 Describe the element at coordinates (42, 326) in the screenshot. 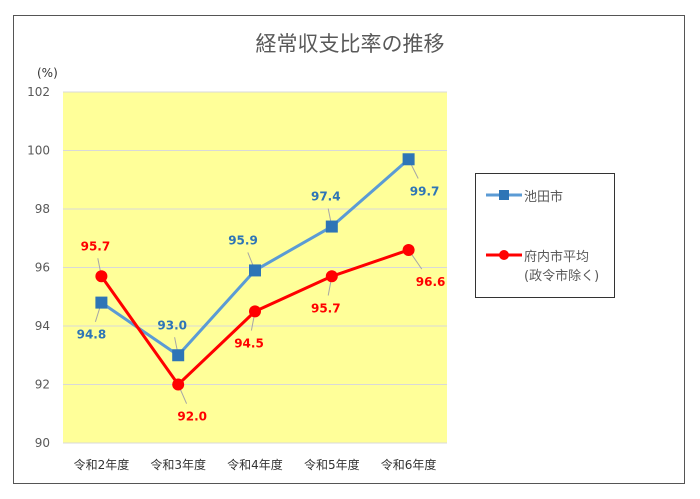

I see `y-tick-label: 94` at that location.